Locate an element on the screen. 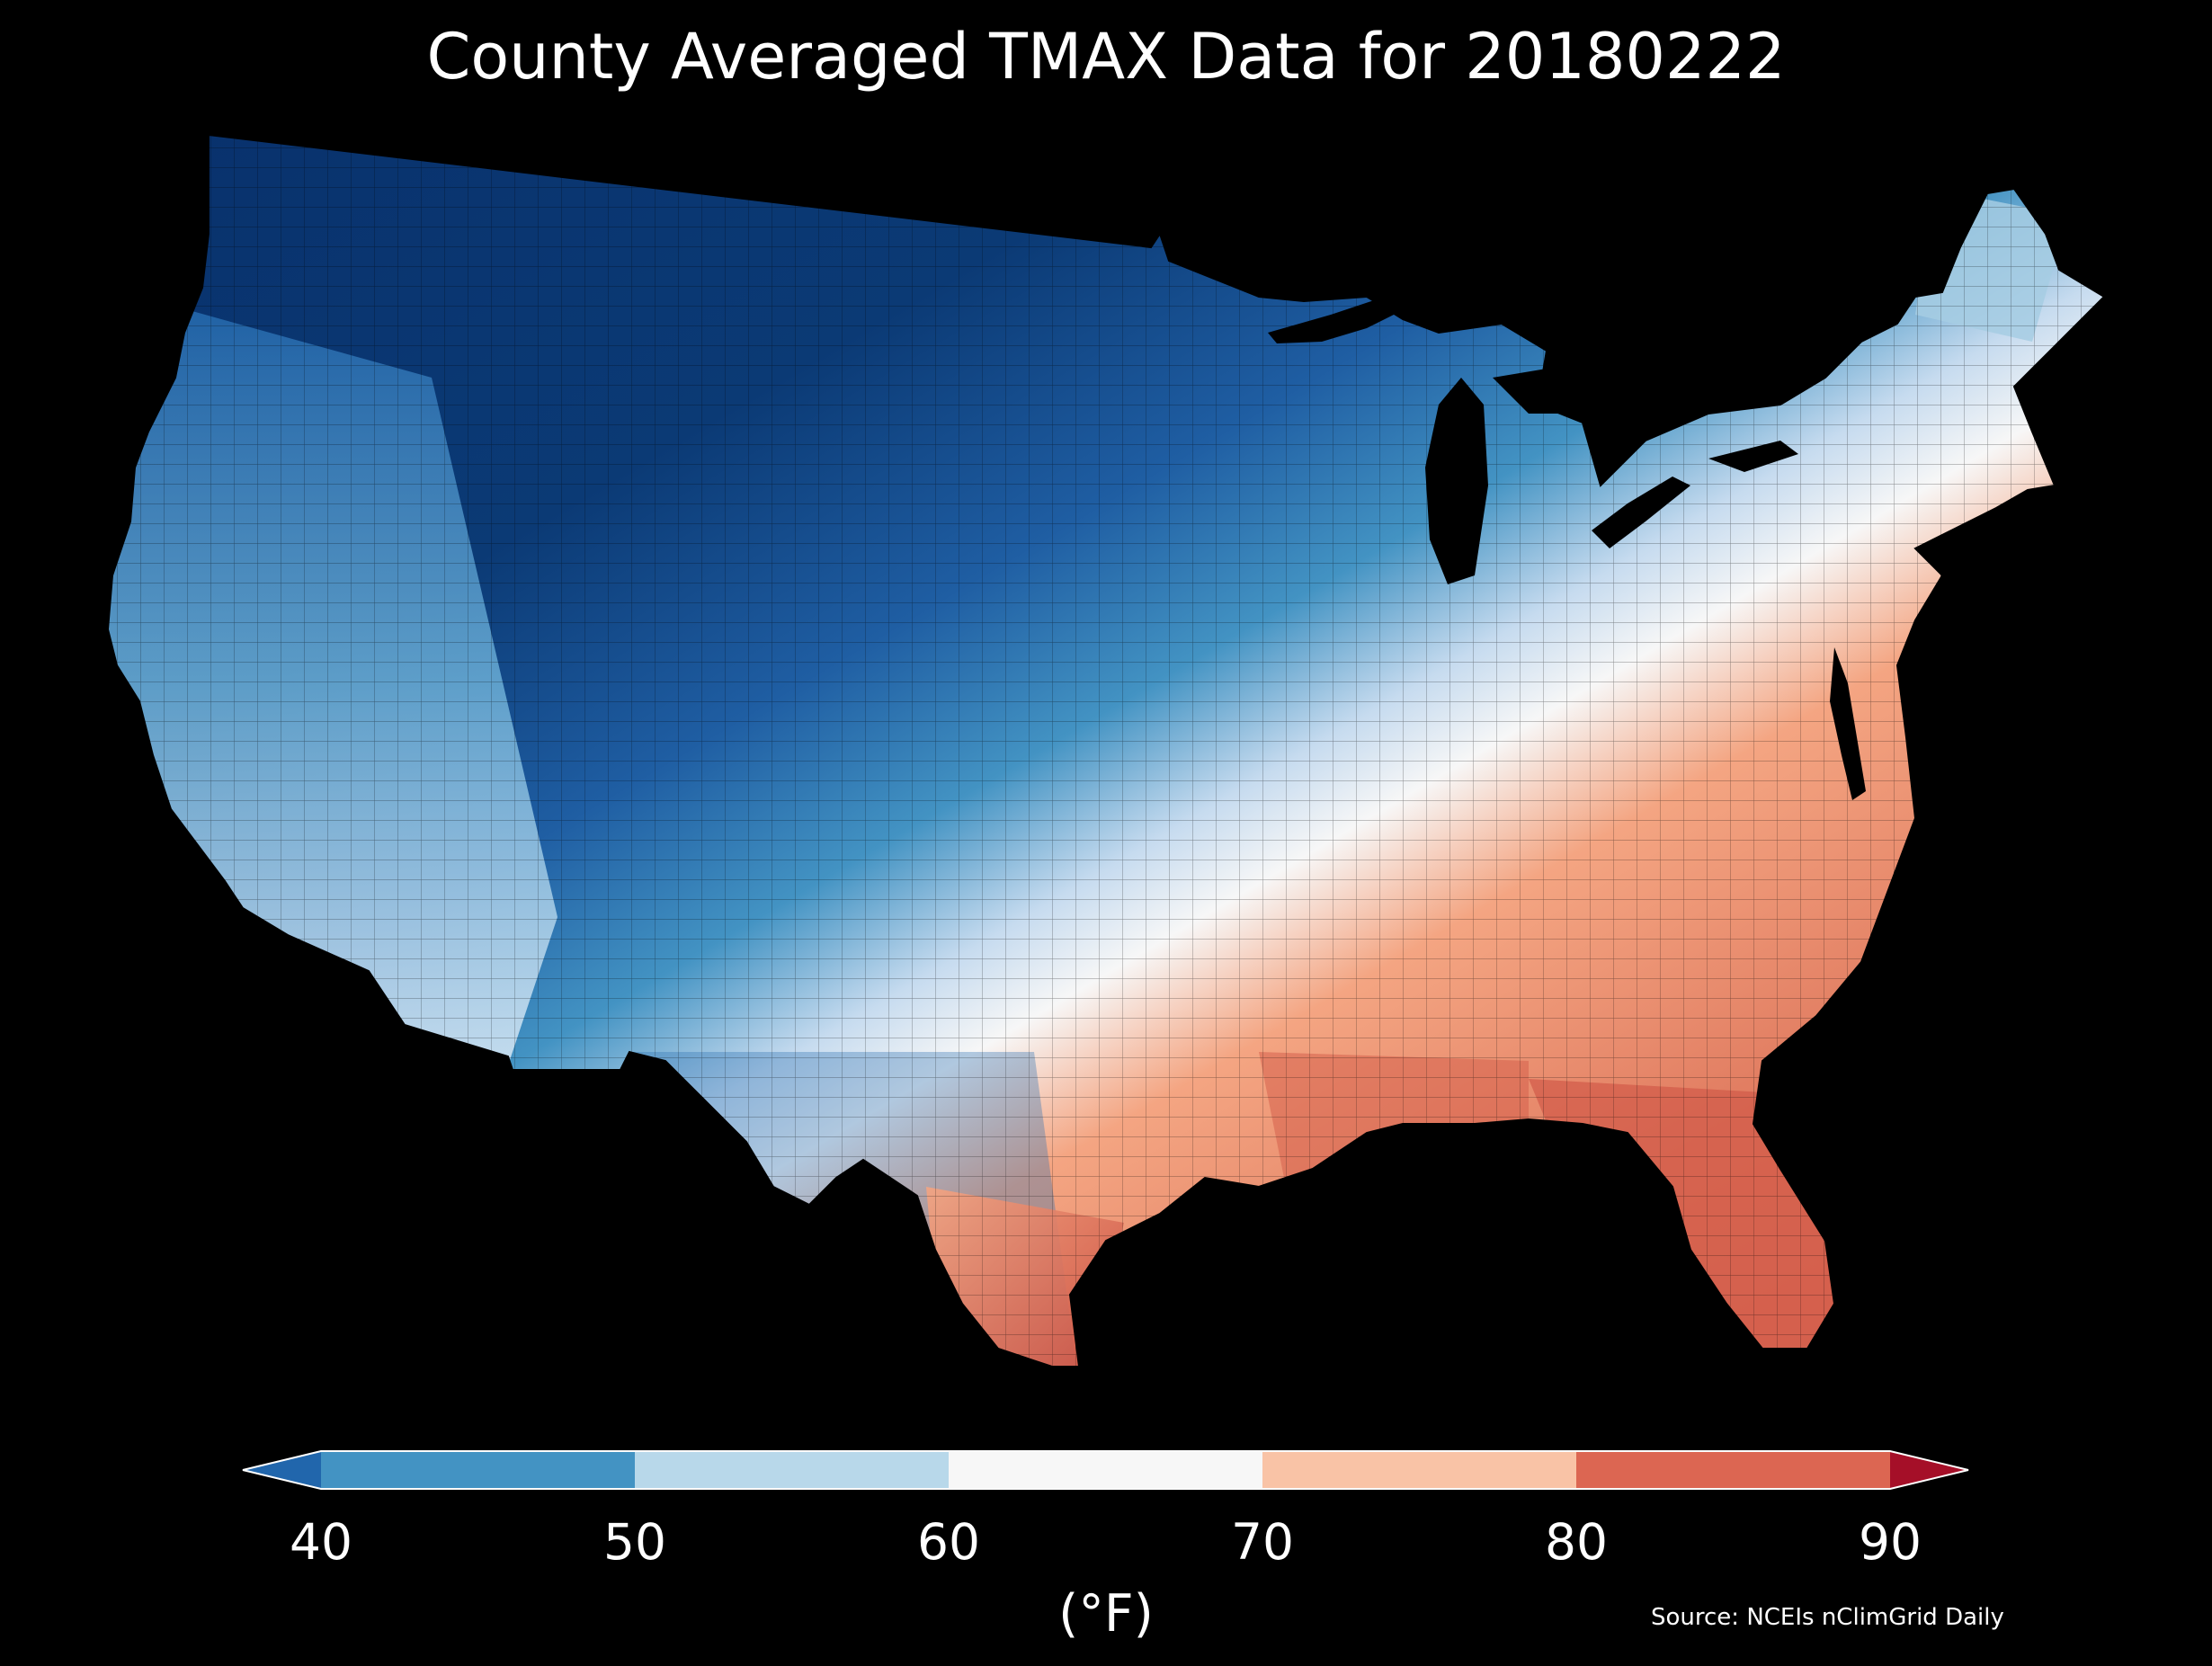  colorbar-tick-60: 60 is located at coordinates (948, 1542).